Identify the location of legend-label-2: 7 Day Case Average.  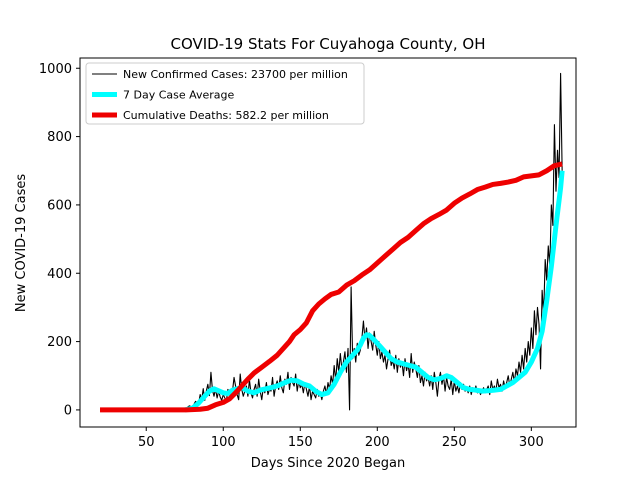
(179, 95).